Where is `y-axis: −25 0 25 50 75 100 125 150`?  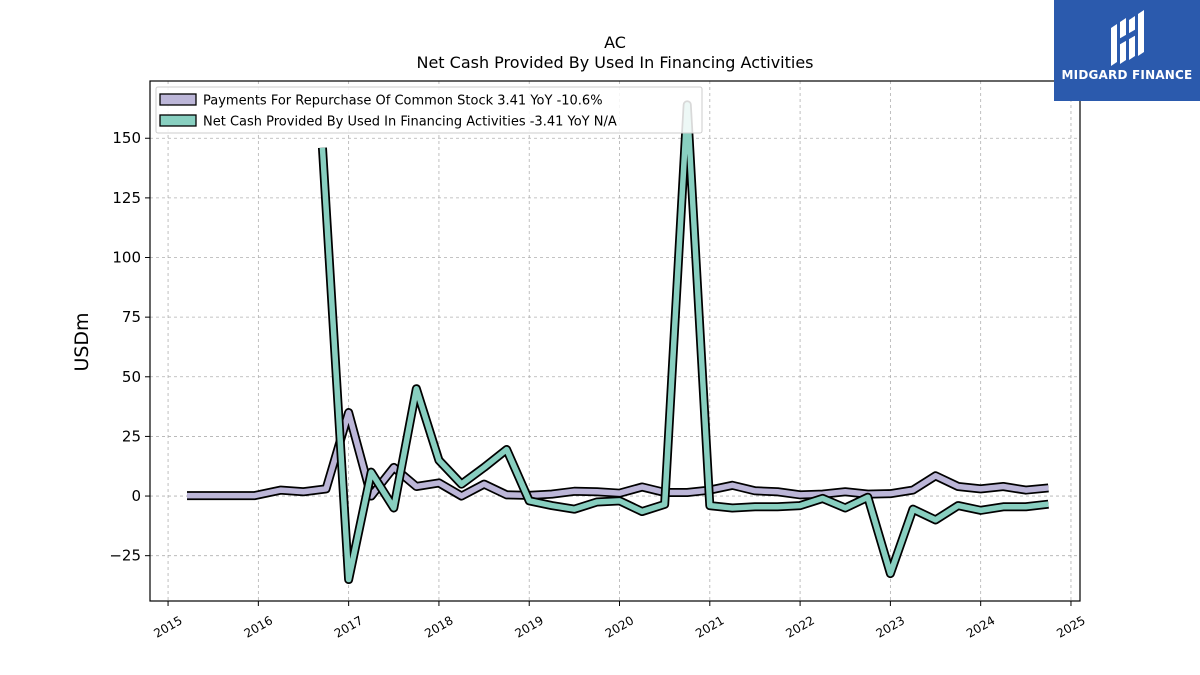 y-axis: −25 0 25 50 75 100 125 150 is located at coordinates (129, 347).